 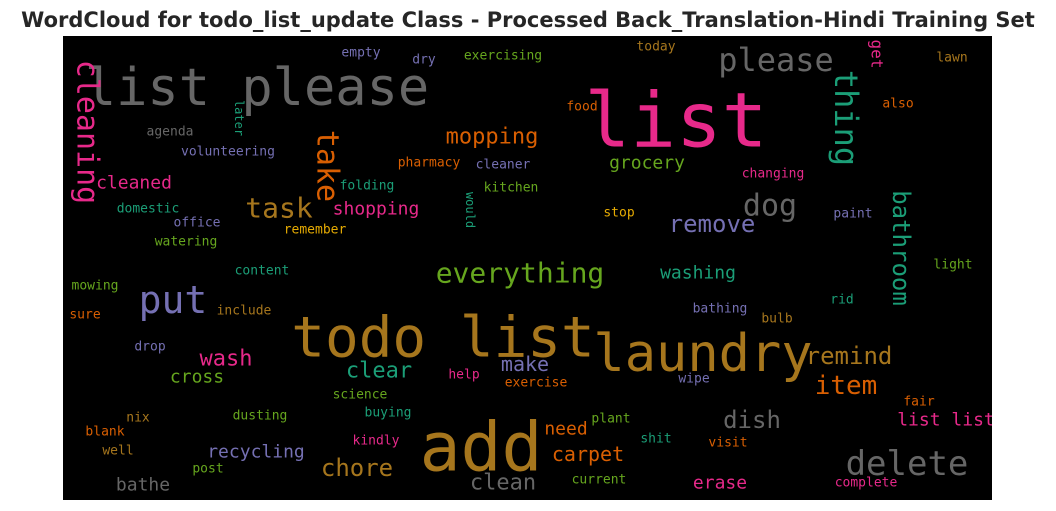 I want to click on word-lawn: lawn, so click(x=951, y=58).